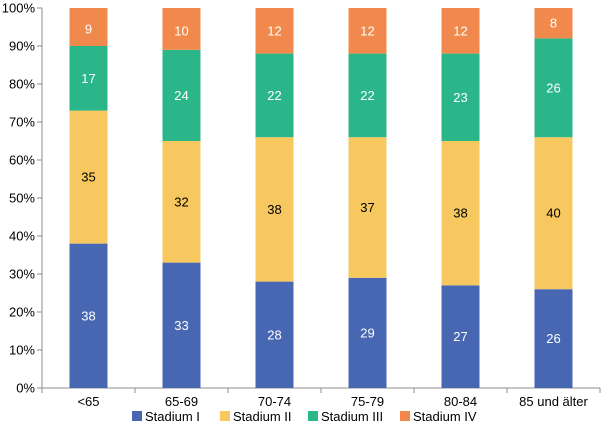  Describe the element at coordinates (25, 388) in the screenshot. I see `y-tick-label: 0%` at that location.